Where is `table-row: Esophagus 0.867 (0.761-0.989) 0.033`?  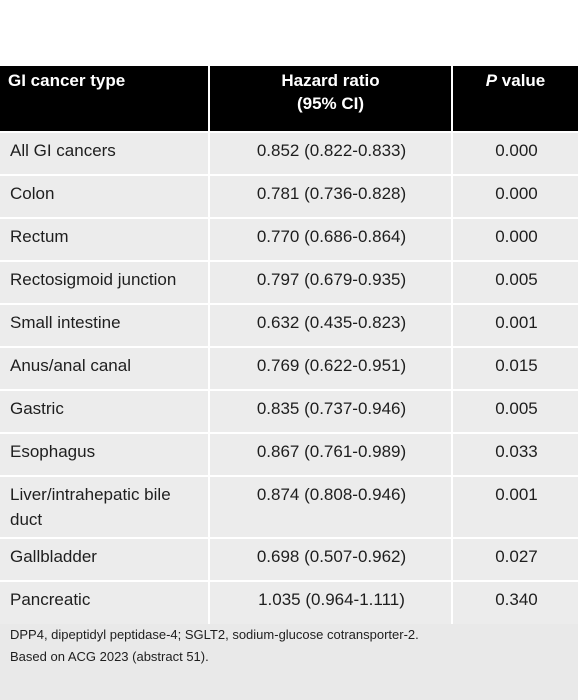
table-row: Esophagus 0.867 (0.761-0.989) 0.033 is located at coordinates (289, 454).